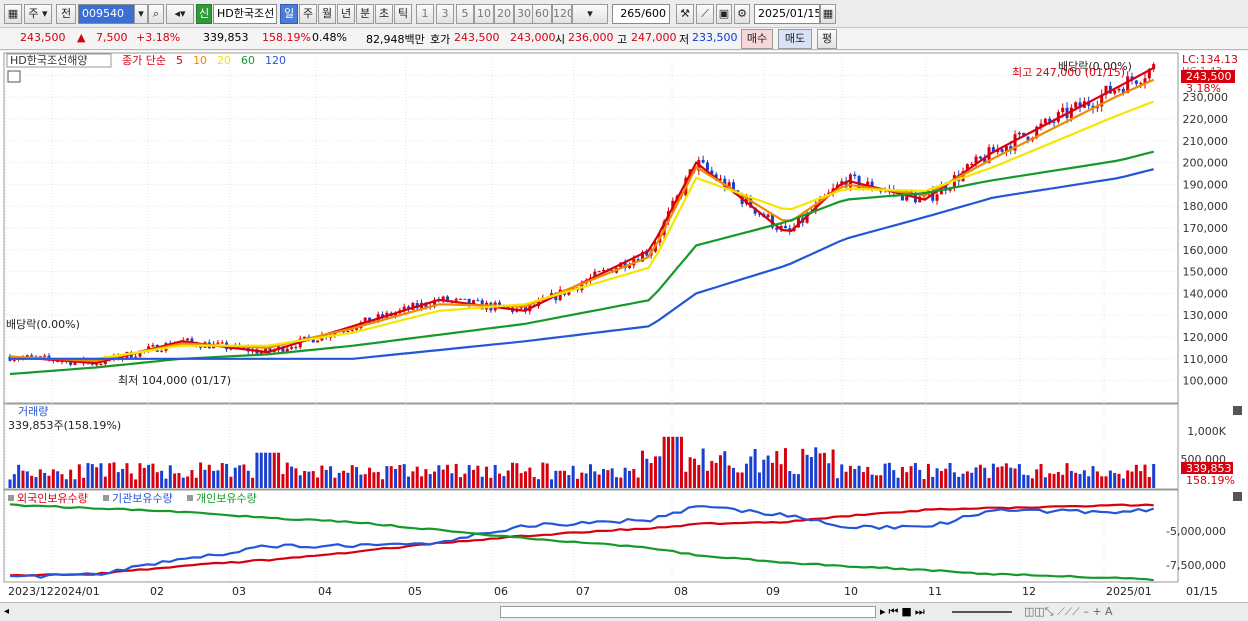 The width and height of the screenshot is (1248, 621). Describe the element at coordinates (7, 611) in the screenshot. I see `scroll-left-icon: ◂` at that location.